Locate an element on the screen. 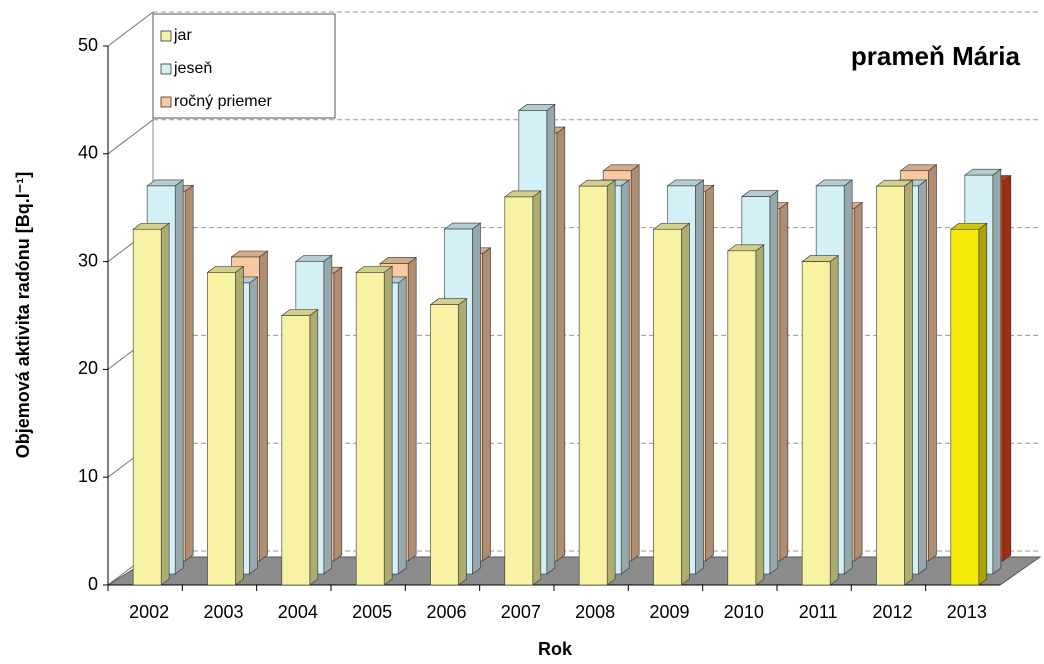 The height and width of the screenshot is (664, 1044). chart-title: prameň Mária is located at coordinates (936, 56).